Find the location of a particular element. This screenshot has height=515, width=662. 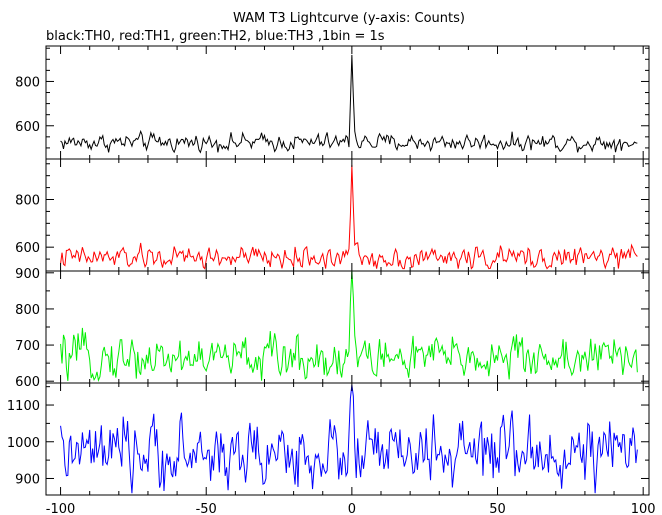

chart-title: WAM T3 Lightcurve (y-axis: Counts) is located at coordinates (349, 18).